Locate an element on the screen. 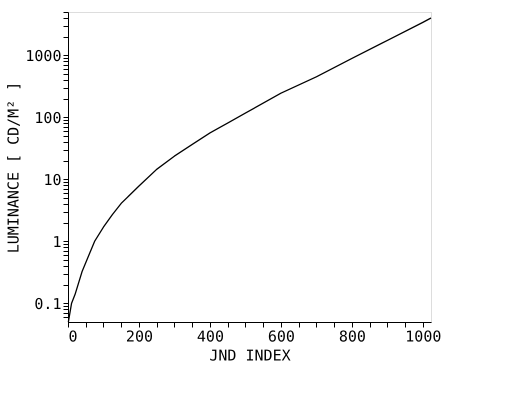 Image resolution: width=525 pixels, height=394 pixels. x-tick-label: 1000 is located at coordinates (423, 337).